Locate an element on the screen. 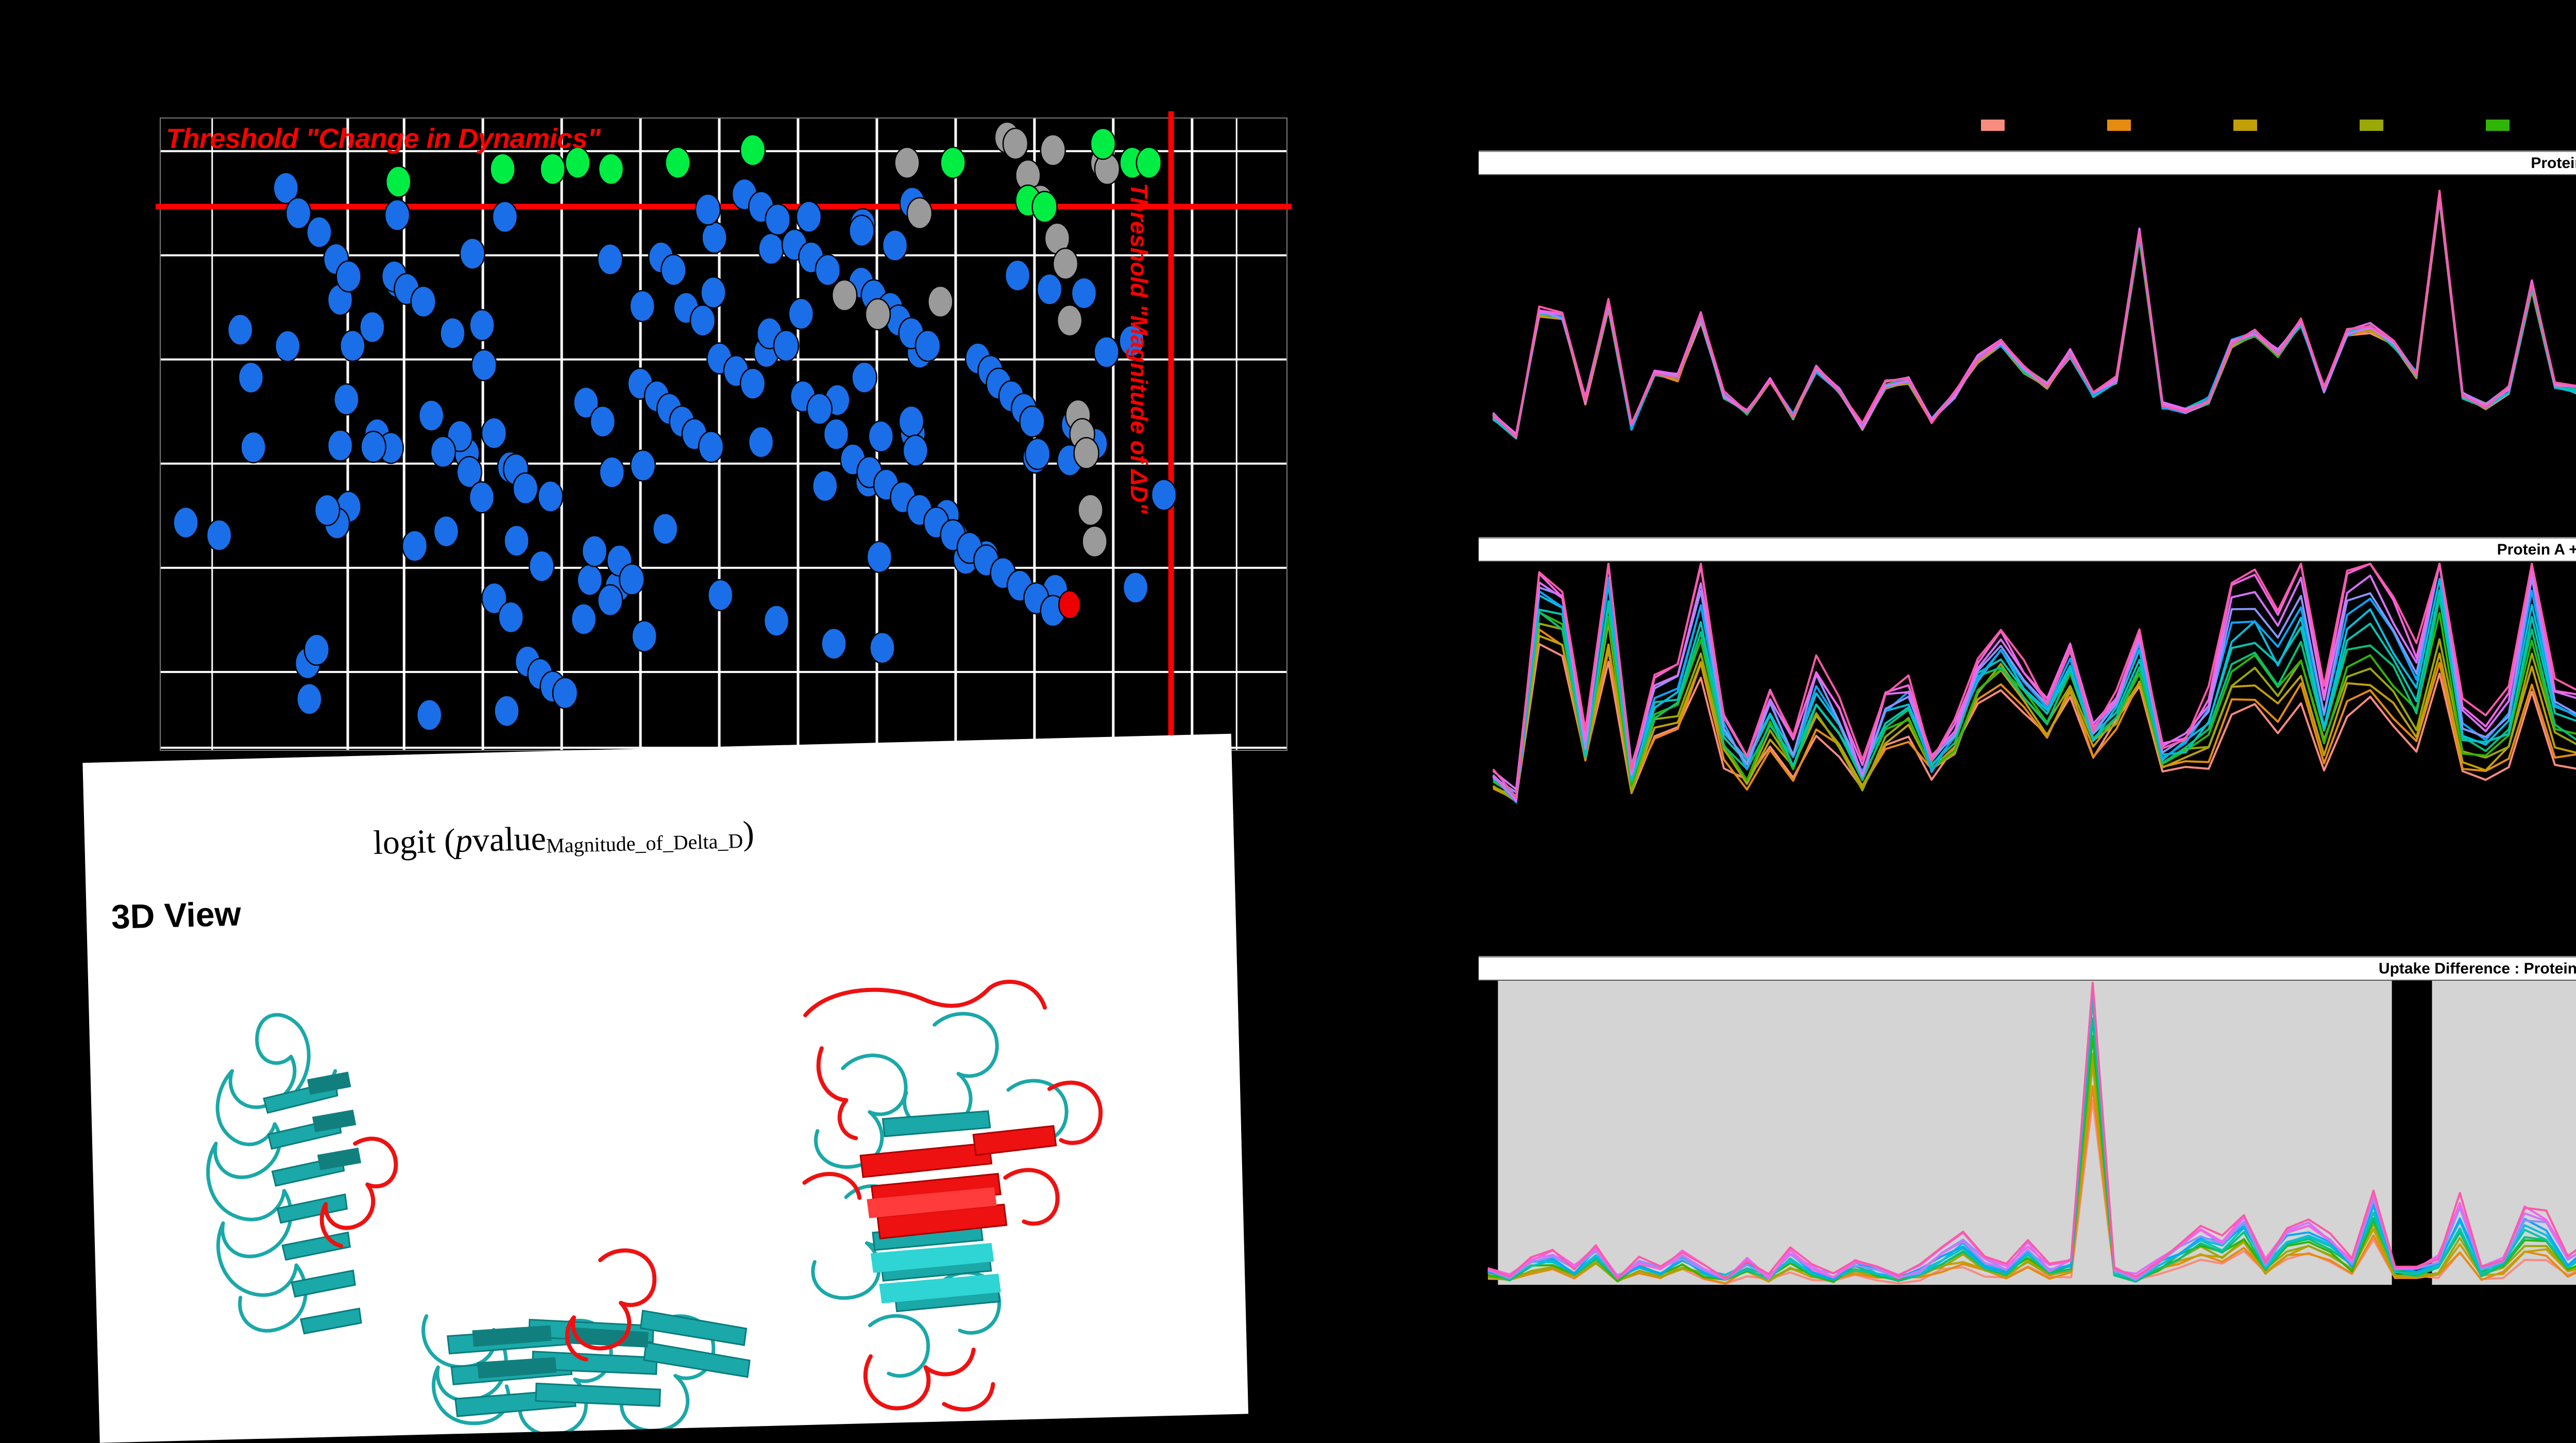  hdx-panel-title-text: Protein A is located at coordinates (2027, 163).